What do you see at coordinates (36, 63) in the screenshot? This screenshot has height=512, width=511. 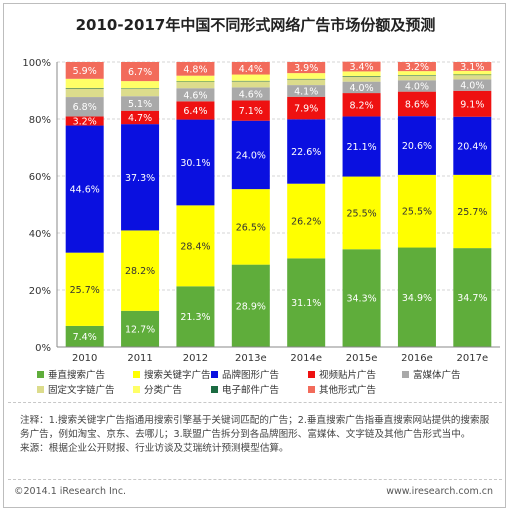 I see `y-tick-label: 100%` at bounding box center [36, 63].